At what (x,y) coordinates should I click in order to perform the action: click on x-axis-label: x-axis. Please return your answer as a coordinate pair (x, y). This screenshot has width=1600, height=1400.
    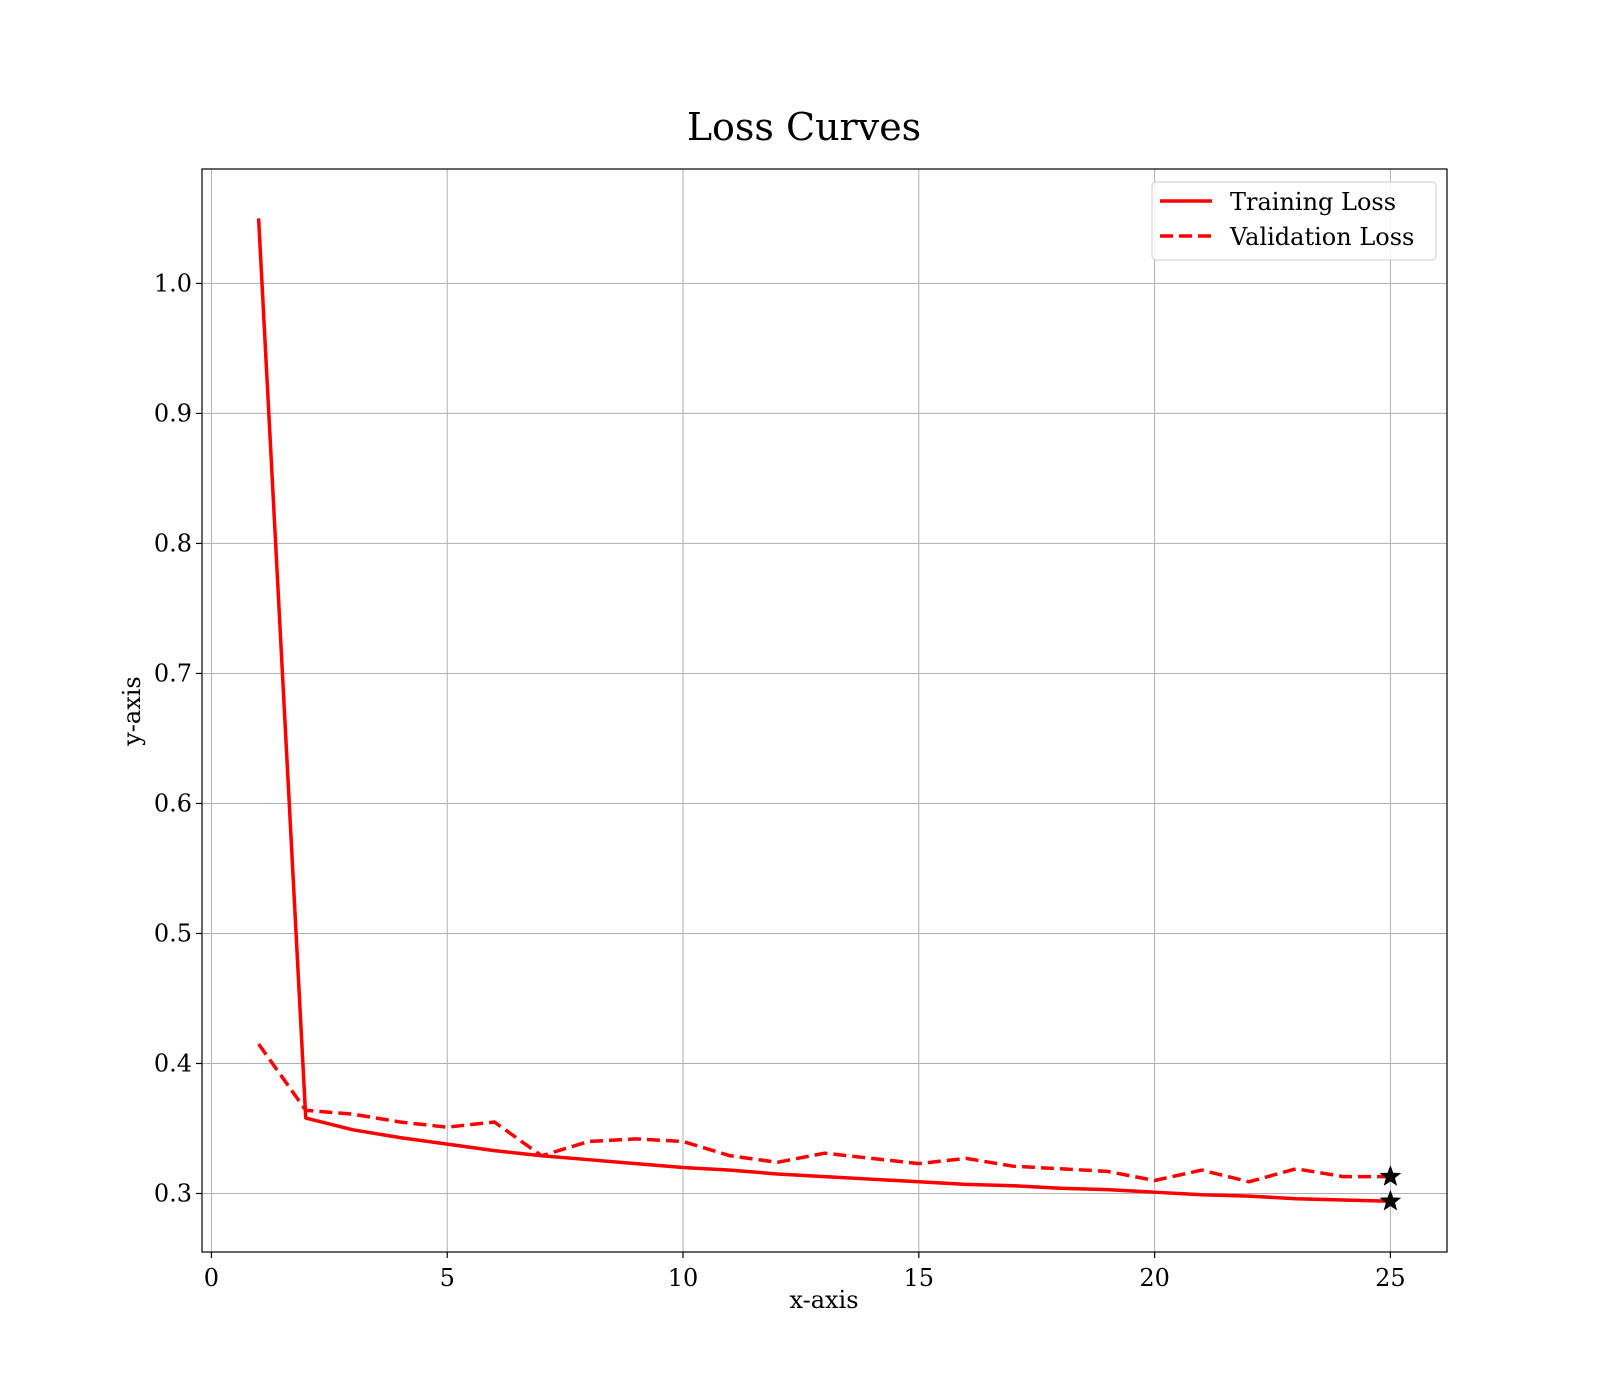
    Looking at the image, I should click on (823, 1300).